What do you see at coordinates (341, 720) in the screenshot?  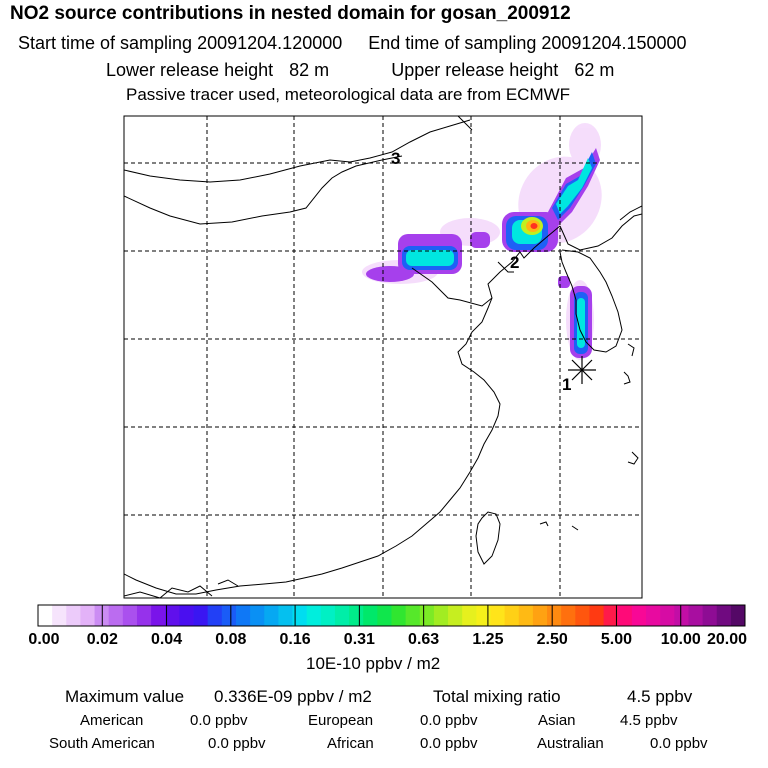 I see `region-european-name: European` at bounding box center [341, 720].